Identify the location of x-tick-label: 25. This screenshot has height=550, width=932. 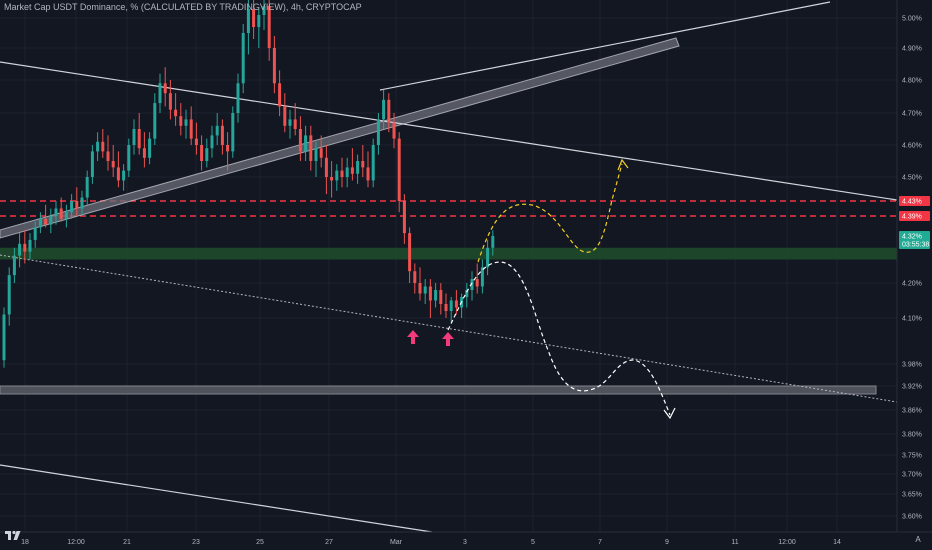
(260, 542).